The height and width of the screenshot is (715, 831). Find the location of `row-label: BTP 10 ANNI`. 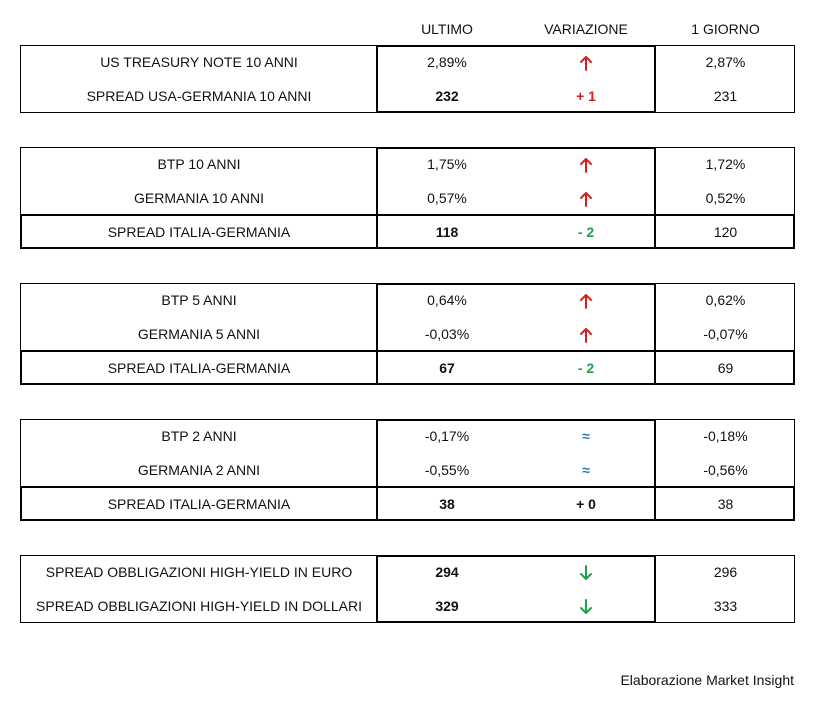

row-label: BTP 10 ANNI is located at coordinates (199, 164).